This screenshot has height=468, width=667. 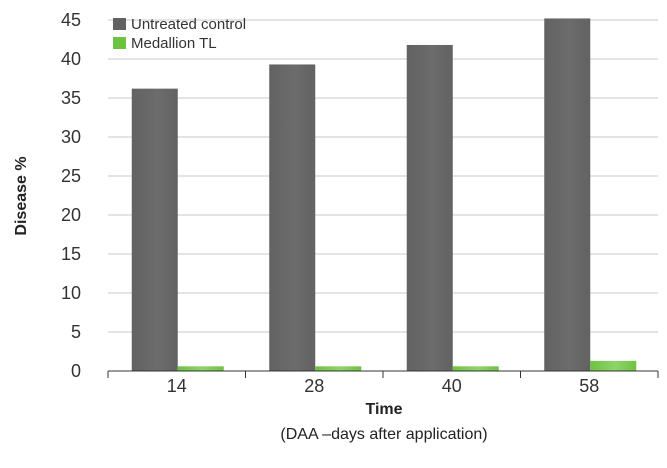 What do you see at coordinates (452, 386) in the screenshot?
I see `x-tick-label: 40` at bounding box center [452, 386].